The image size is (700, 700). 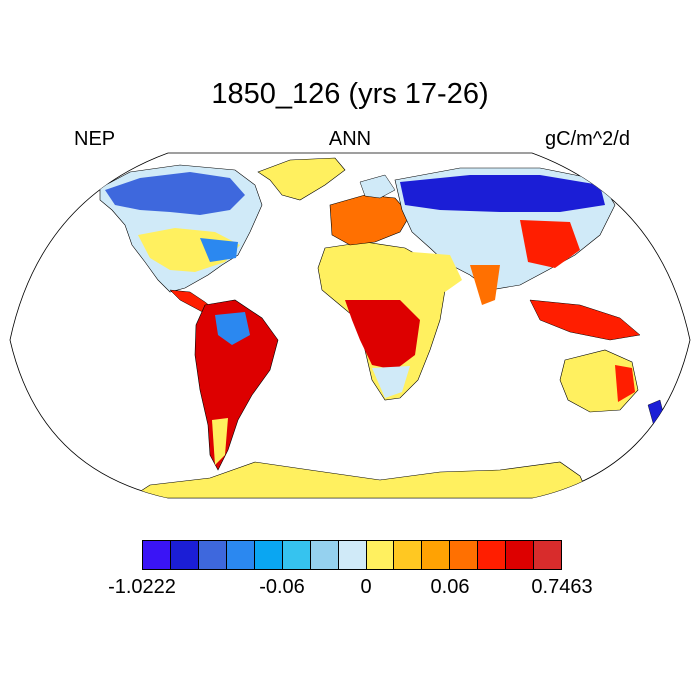 What do you see at coordinates (502, 193) in the screenshot?
I see `siberia-region` at bounding box center [502, 193].